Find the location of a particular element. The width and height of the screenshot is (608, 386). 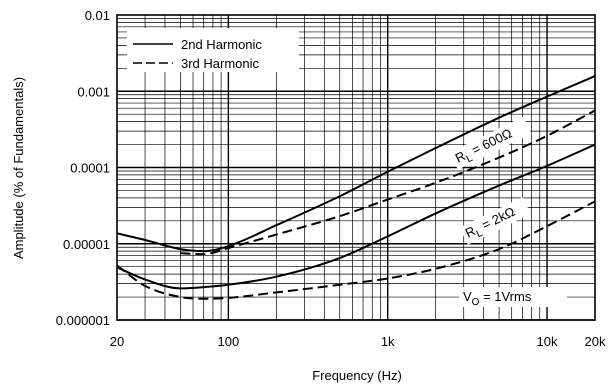

x-tick-label: 1k is located at coordinates (388, 341).